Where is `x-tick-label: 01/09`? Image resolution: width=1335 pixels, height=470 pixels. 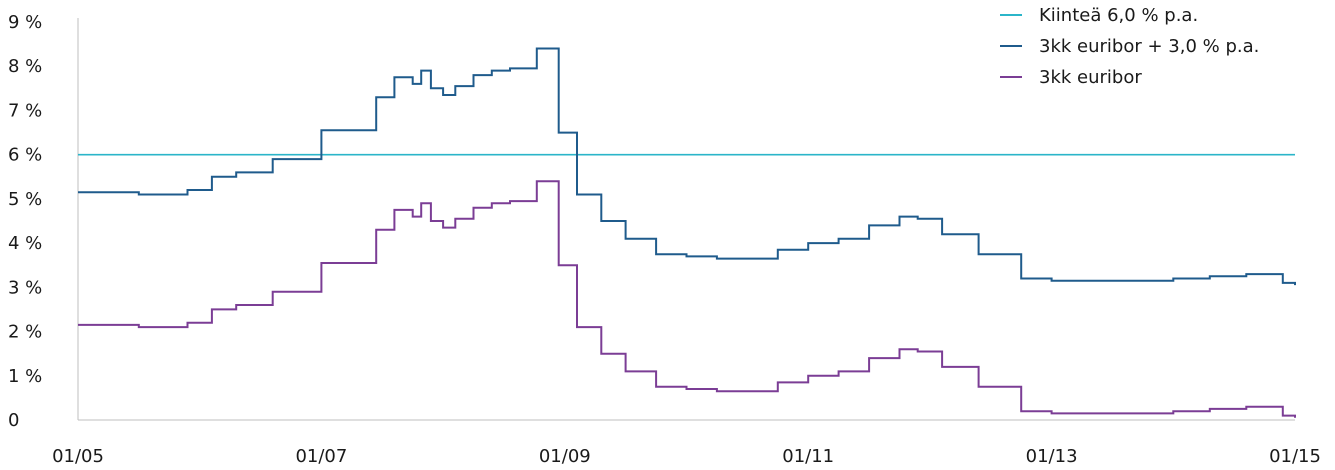
x-tick-label: 01/09 is located at coordinates (565, 456).